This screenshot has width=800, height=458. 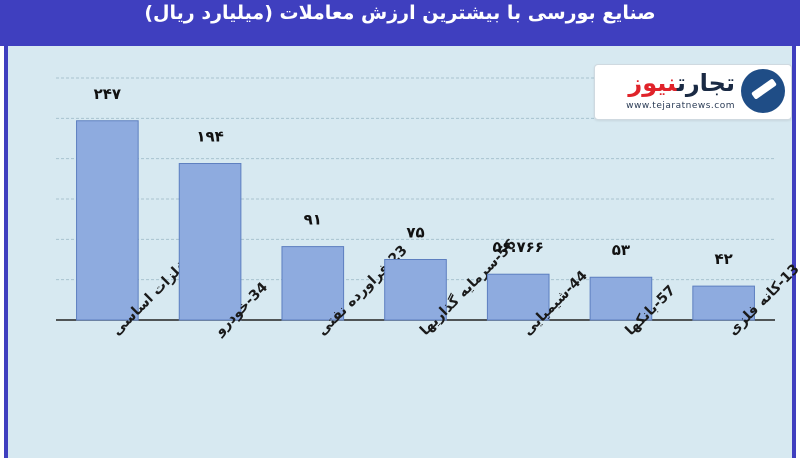 I want to click on data-label: ۷۵, so click(x=415, y=233).